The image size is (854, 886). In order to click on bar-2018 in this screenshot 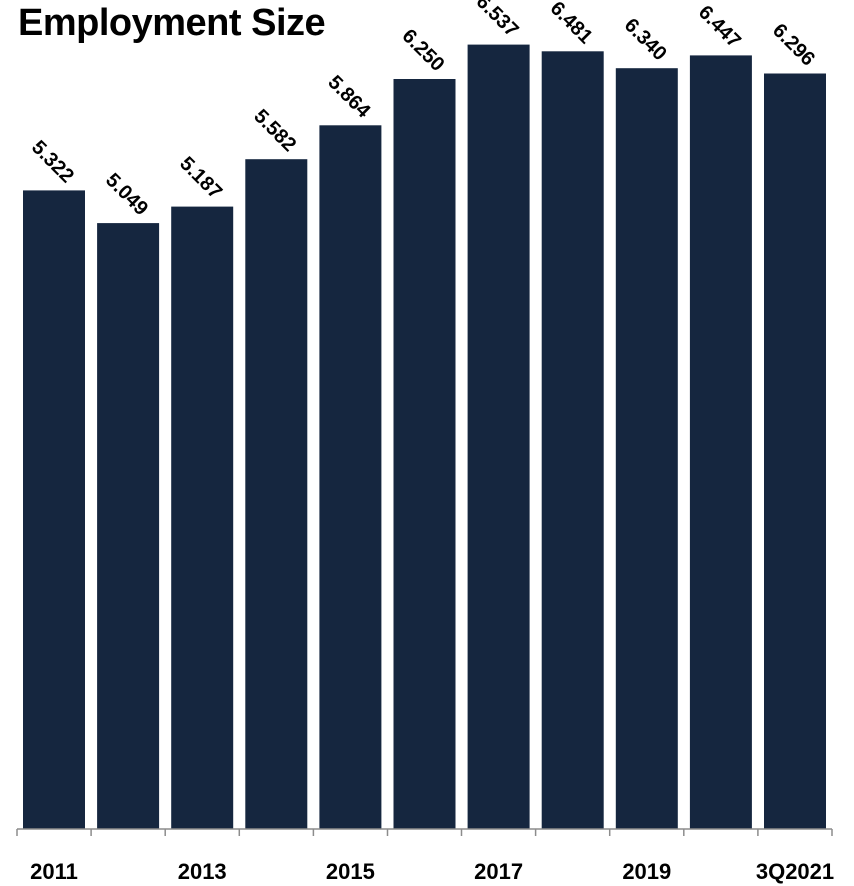, I will do `click(572, 440)`.